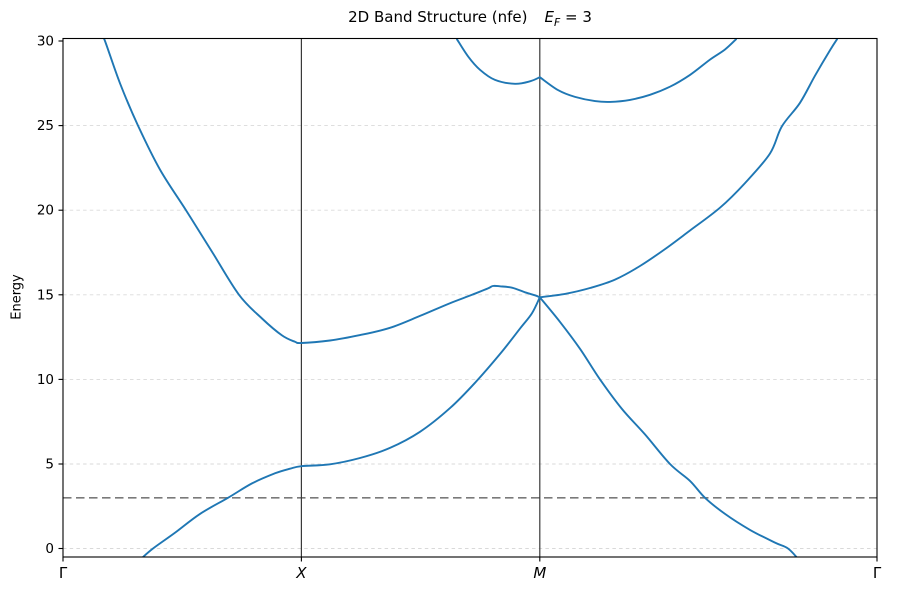 The image size is (900, 600). I want to click on fermi-energy-subscript: F, so click(557, 22).